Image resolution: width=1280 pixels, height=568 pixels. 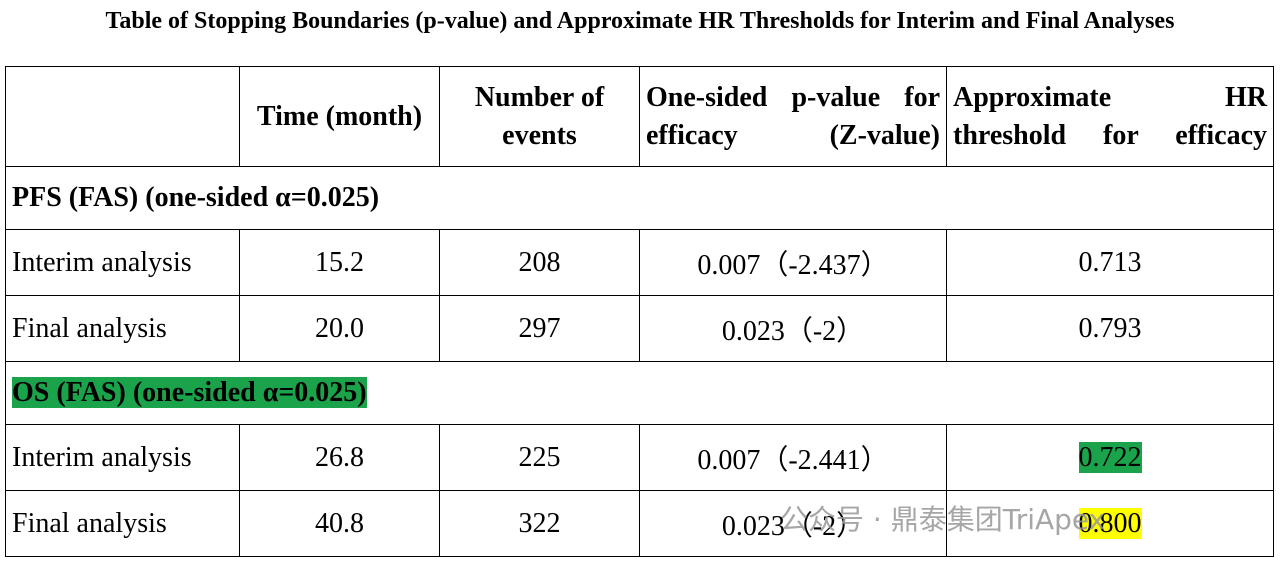 I want to click on data-row: Final analysis 40.8 322 0.023（-2） 0.800, so click(x=639, y=523).